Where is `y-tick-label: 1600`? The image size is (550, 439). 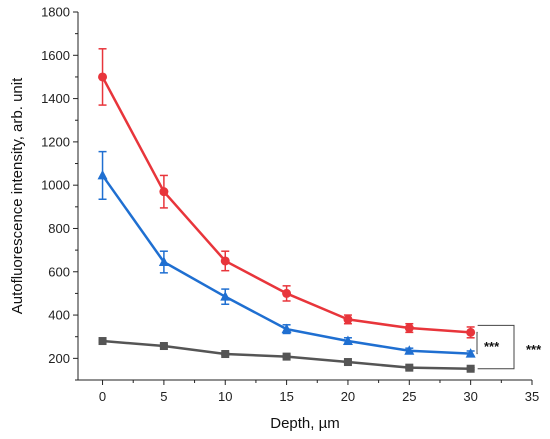
y-tick-label: 1600 is located at coordinates (55, 55).